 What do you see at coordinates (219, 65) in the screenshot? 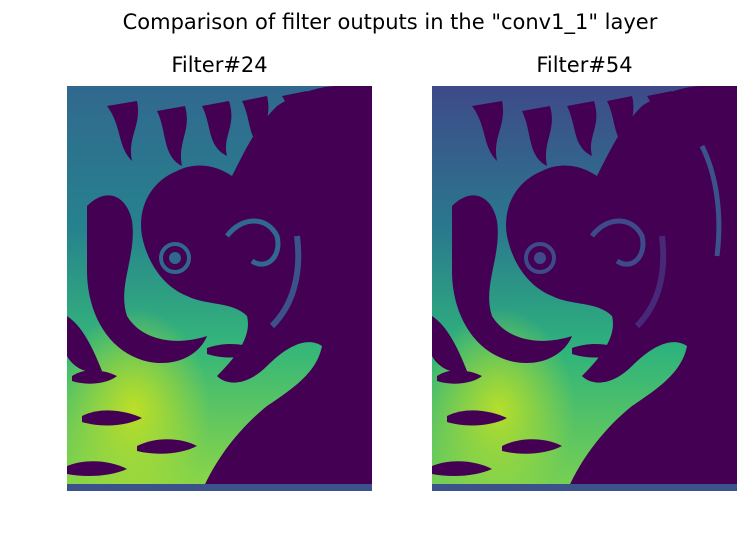
I see `panel-title-filter-24: Filter#24` at bounding box center [219, 65].